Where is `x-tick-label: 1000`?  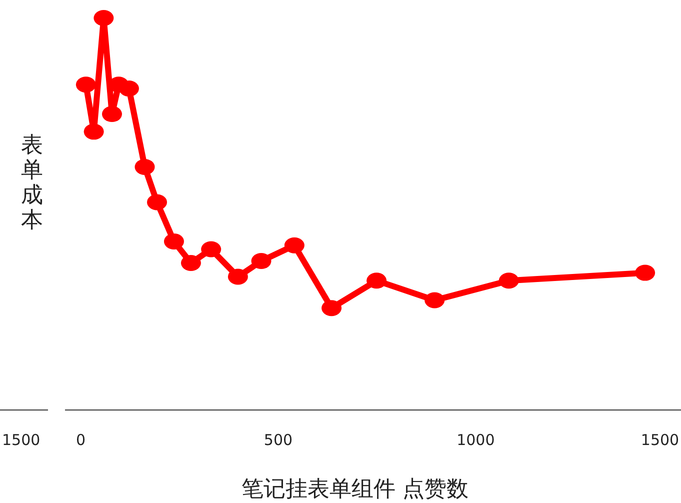
x-tick-label: 1000 is located at coordinates (475, 440).